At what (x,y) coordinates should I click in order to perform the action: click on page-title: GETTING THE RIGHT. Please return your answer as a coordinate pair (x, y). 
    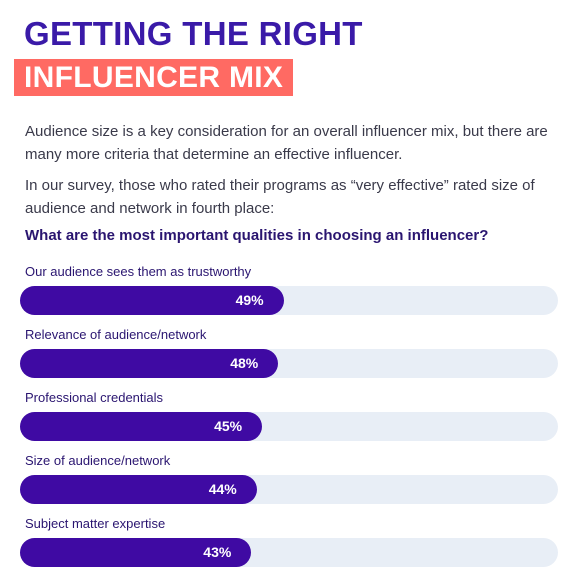
    Looking at the image, I should click on (193, 33).